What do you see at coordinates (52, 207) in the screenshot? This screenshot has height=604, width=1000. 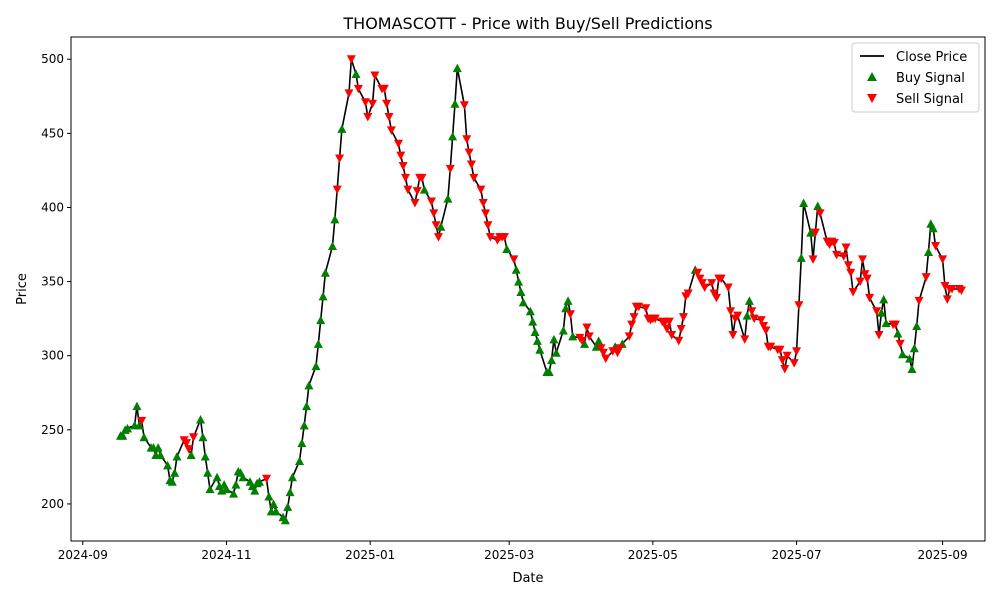 I see `y-tick-label: 400` at bounding box center [52, 207].